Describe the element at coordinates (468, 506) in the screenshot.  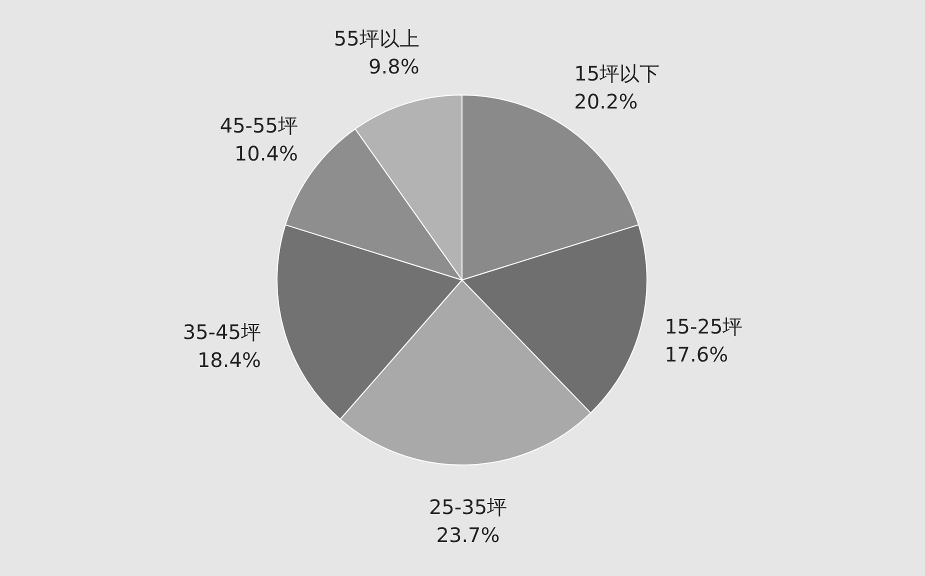
I see `slice-label: 25-35坪` at that location.